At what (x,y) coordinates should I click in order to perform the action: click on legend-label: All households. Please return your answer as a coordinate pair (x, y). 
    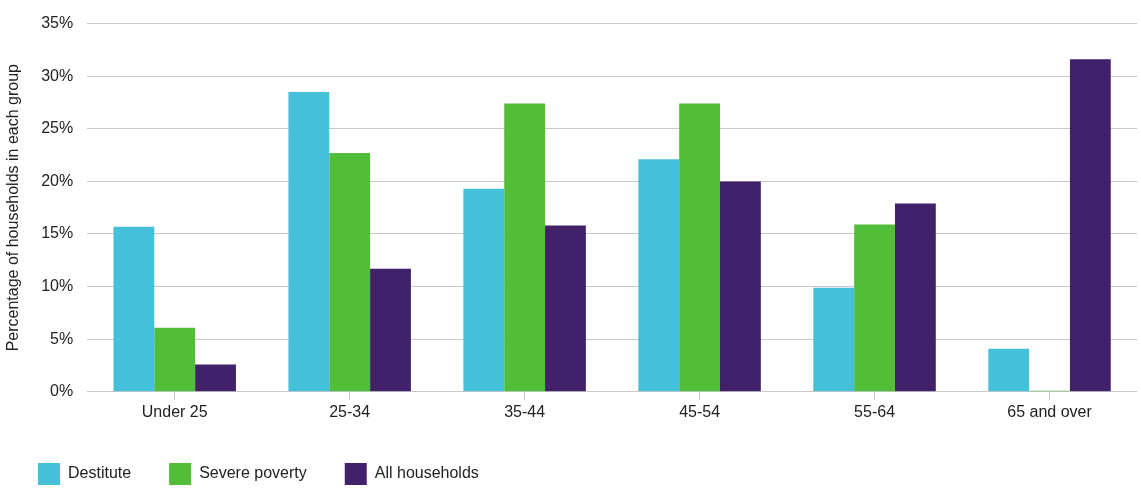
    Looking at the image, I should click on (426, 473).